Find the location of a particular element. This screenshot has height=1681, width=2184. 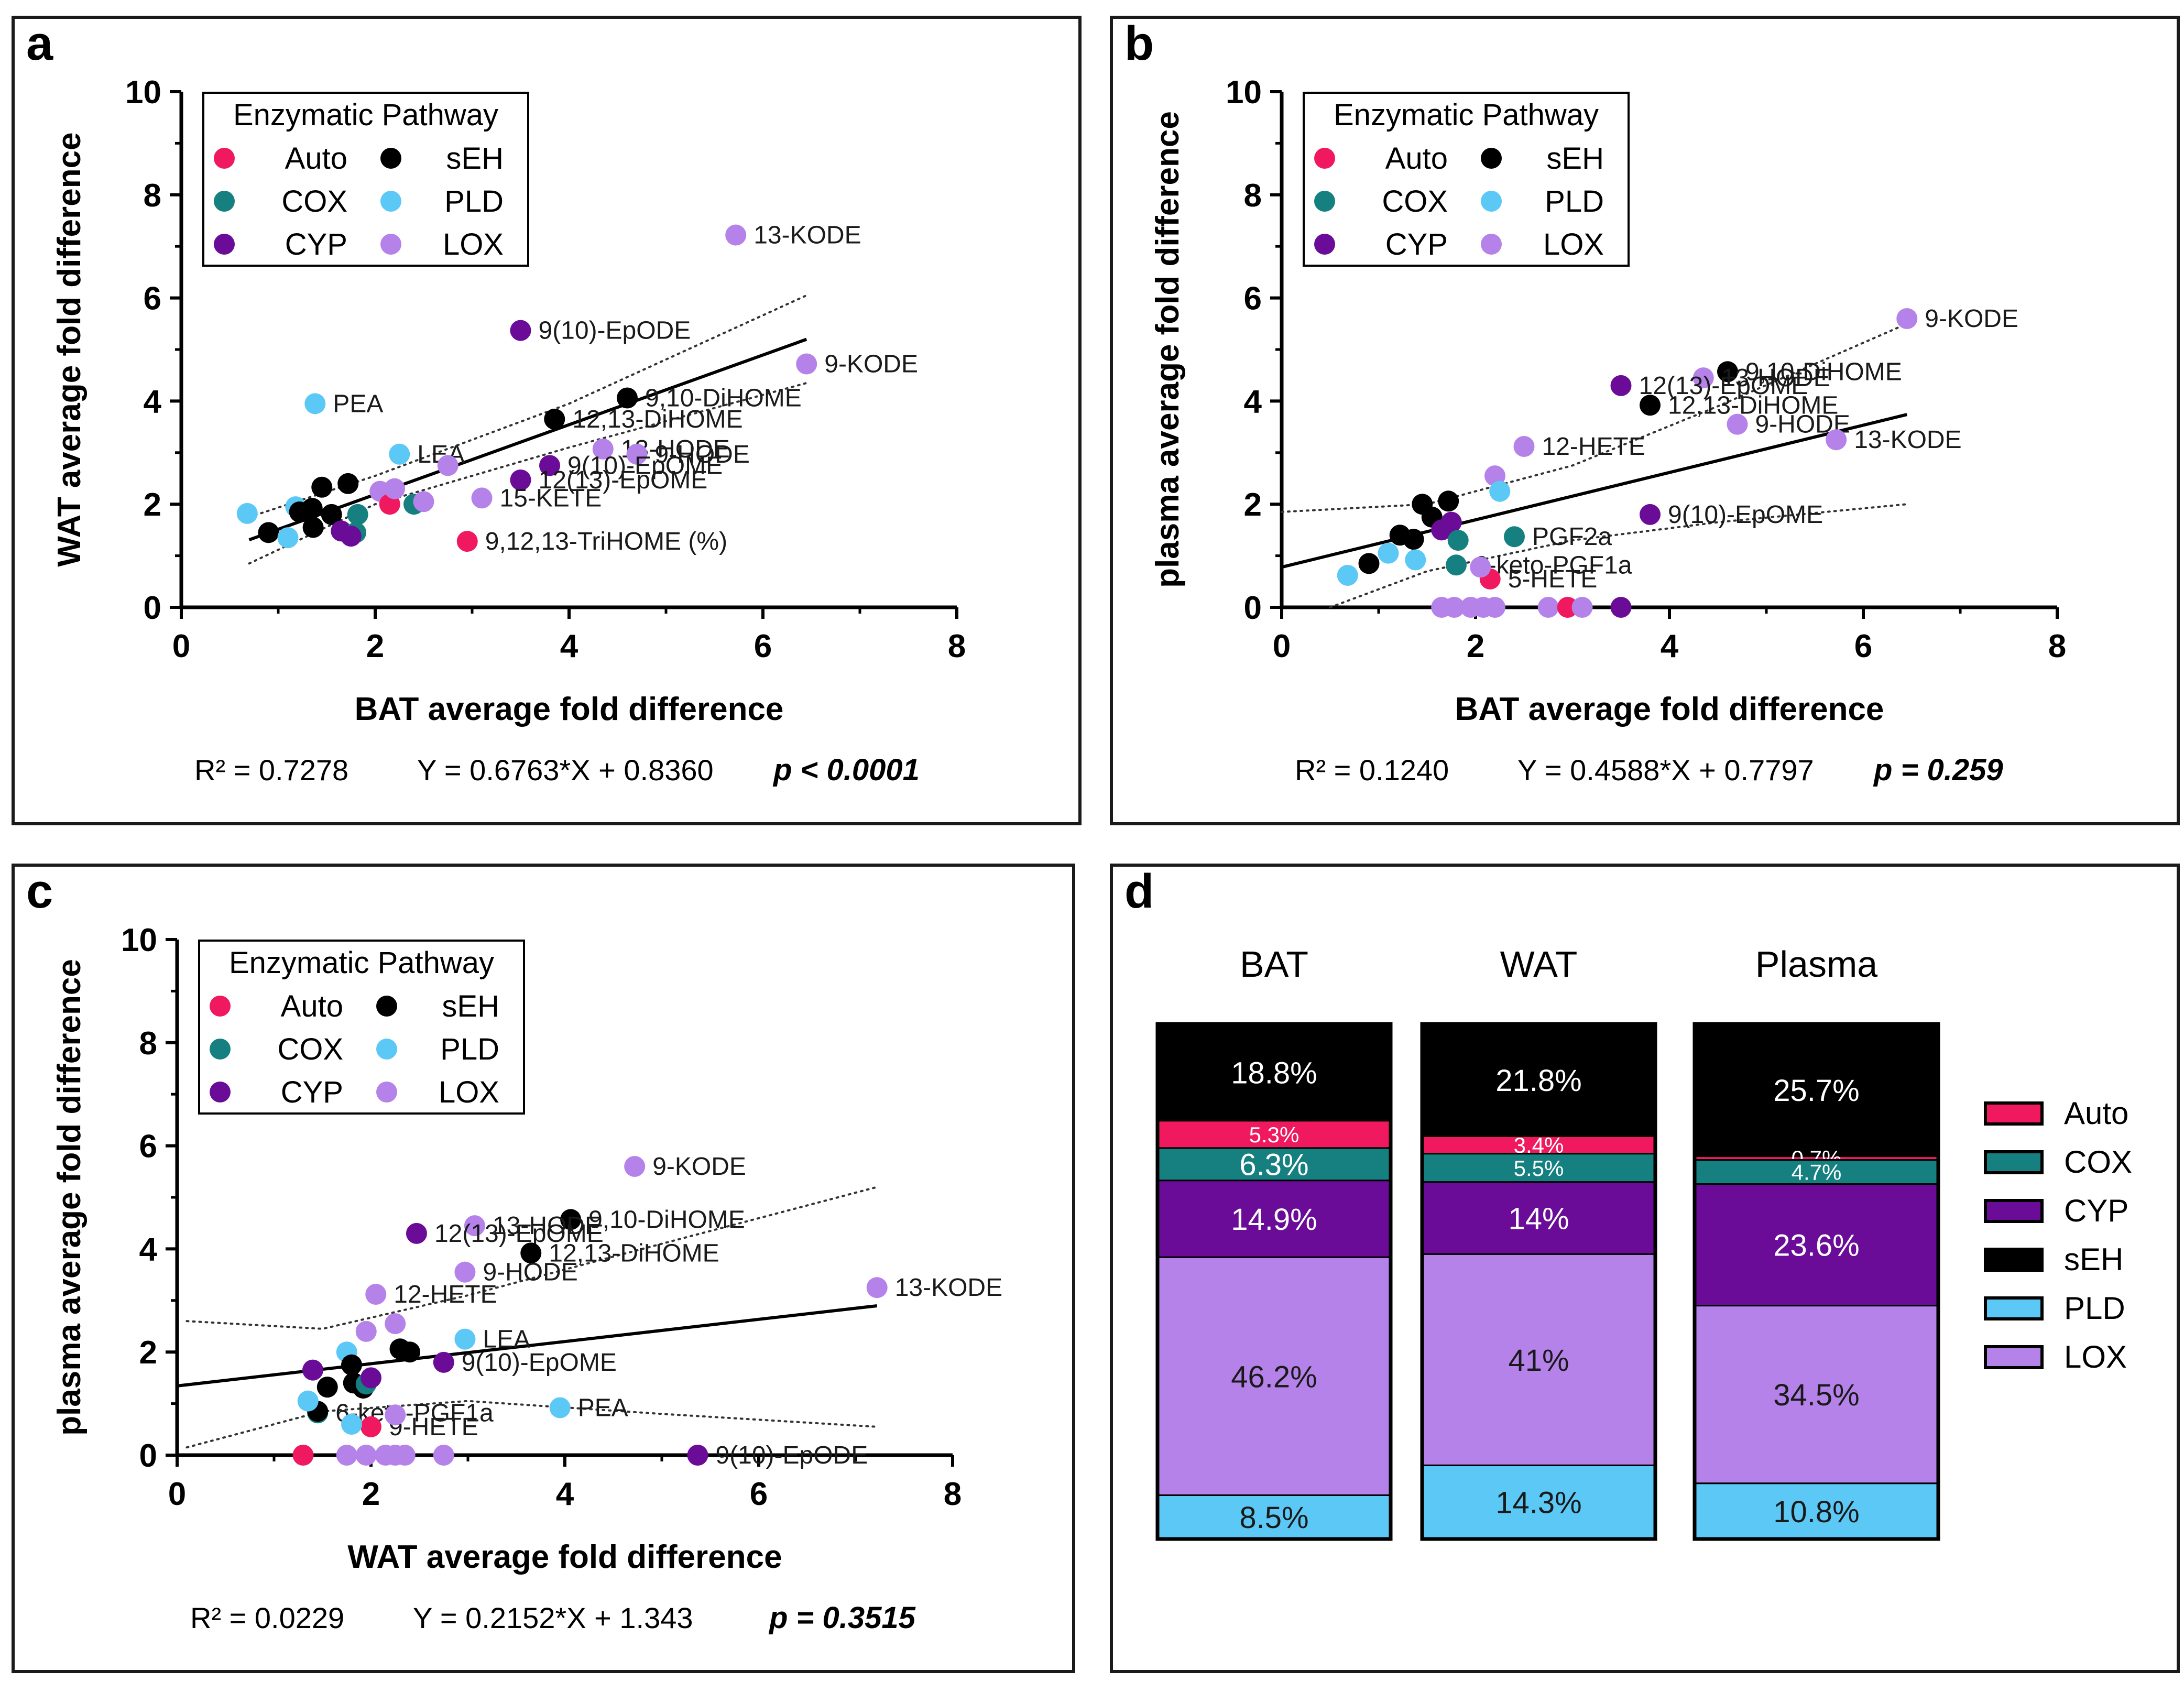

x-tick-label: 8 is located at coordinates (953, 1494).